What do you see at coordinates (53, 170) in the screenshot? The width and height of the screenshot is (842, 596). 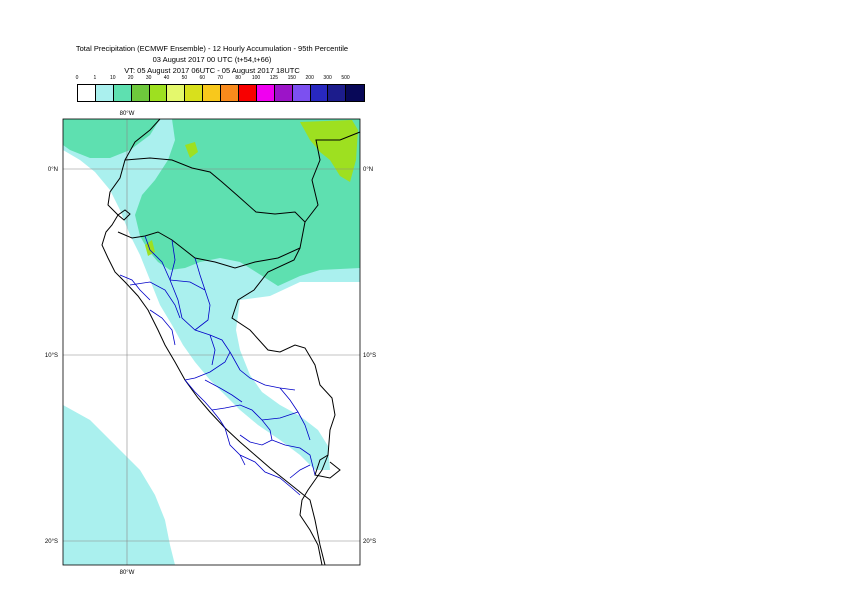 I see `lat-label-0n: 0°N` at bounding box center [53, 170].